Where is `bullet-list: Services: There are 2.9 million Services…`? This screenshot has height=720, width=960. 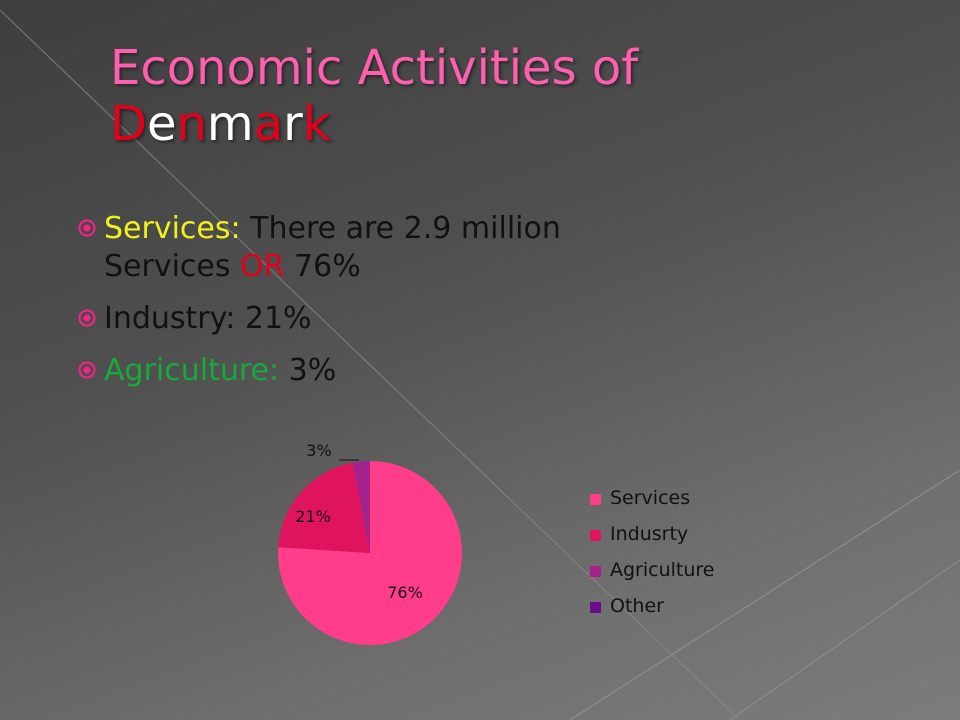 bullet-list: Services: There are 2.9 million Services… is located at coordinates (338, 307).